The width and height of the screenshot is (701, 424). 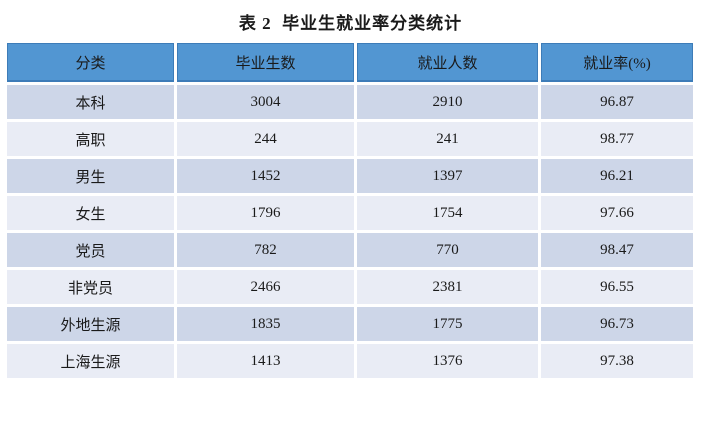 I want to click on cell-graduates: 782, so click(x=265, y=250).